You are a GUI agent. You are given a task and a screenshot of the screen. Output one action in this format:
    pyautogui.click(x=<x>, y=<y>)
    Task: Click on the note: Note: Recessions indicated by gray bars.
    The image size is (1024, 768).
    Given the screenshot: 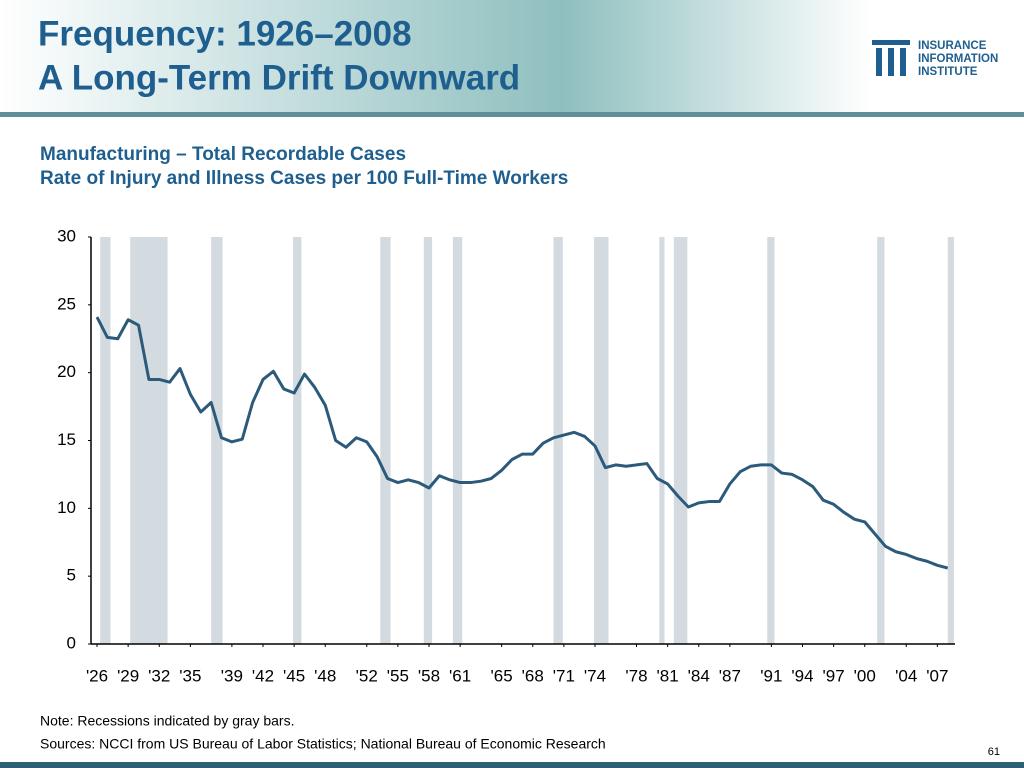 What is the action you would take?
    pyautogui.click(x=167, y=721)
    